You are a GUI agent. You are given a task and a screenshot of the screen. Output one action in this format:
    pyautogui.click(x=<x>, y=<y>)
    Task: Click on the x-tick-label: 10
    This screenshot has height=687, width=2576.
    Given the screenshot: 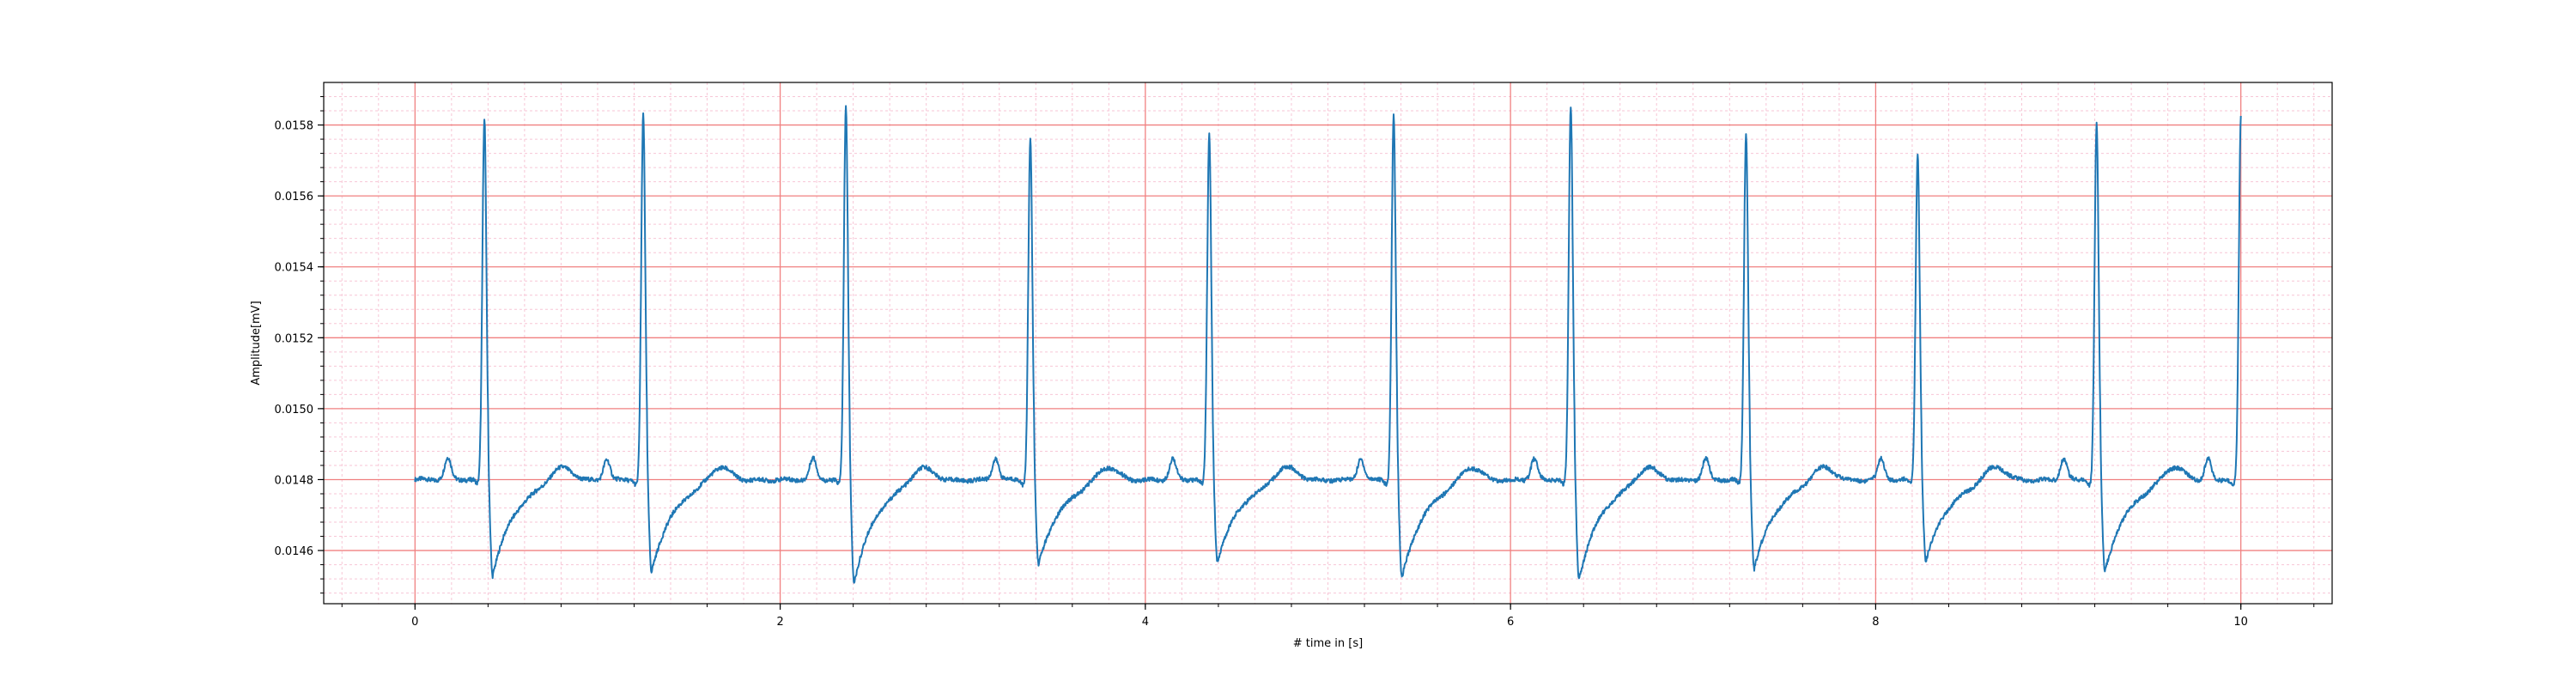 What is the action you would take?
    pyautogui.click(x=2240, y=622)
    